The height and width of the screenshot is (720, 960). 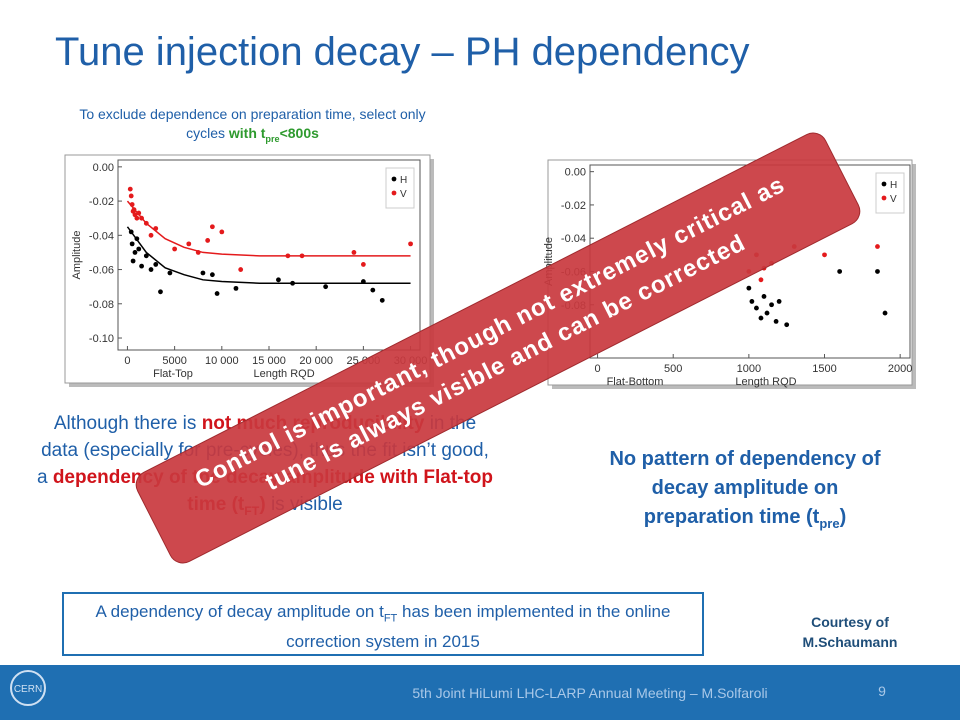 What do you see at coordinates (850, 632) in the screenshot?
I see `courtesy: Courtesy of M.Schaumann` at bounding box center [850, 632].